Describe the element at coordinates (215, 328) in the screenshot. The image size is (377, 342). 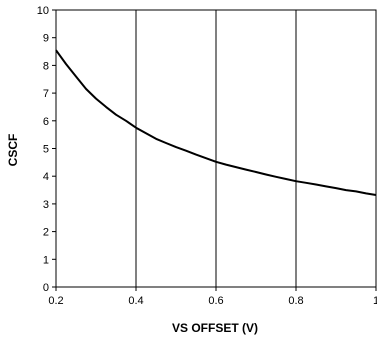
I see `x-axis-title: VS OFFSET (V)` at that location.